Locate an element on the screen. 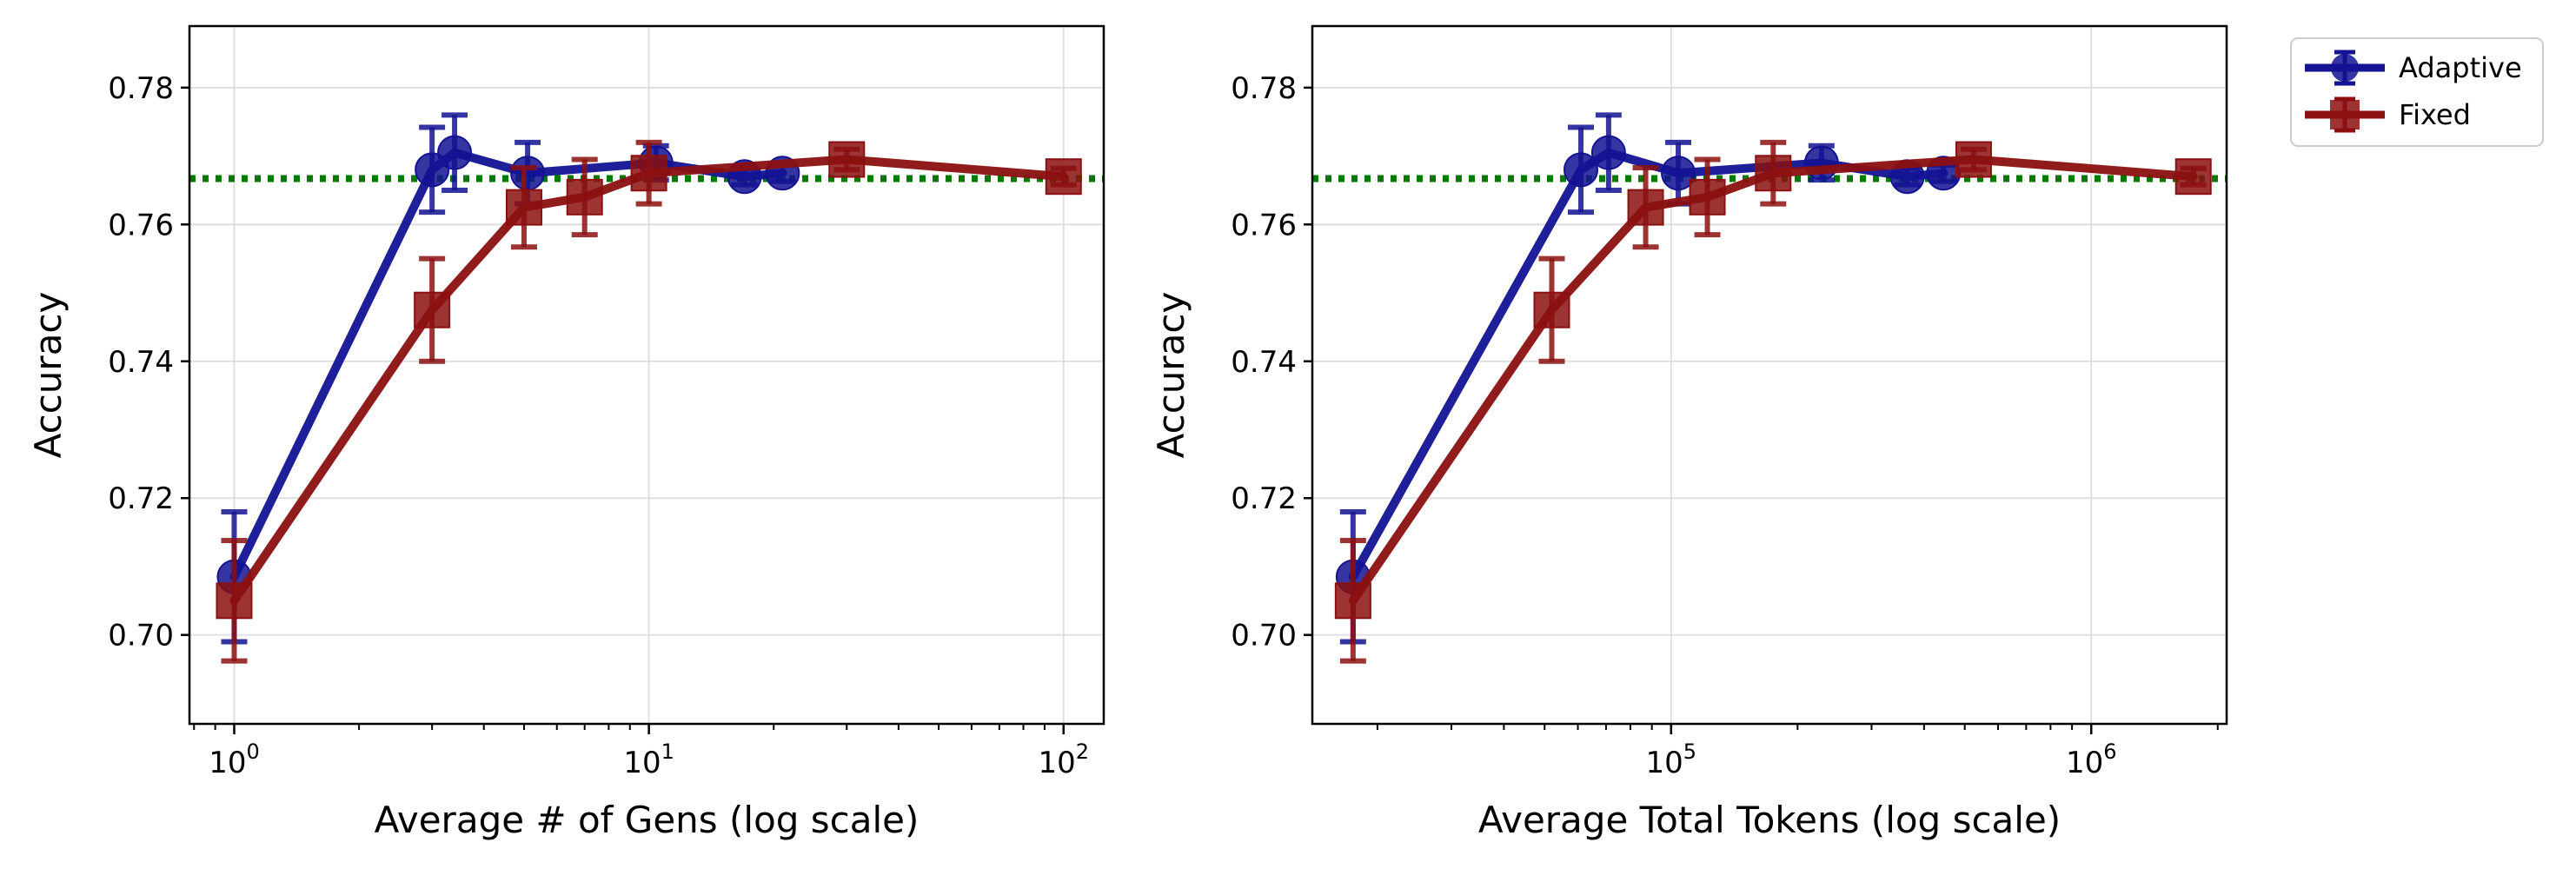 This screenshot has height=869, width=2576. x-axis-label: Average # of Gens (log scale) is located at coordinates (647, 820).